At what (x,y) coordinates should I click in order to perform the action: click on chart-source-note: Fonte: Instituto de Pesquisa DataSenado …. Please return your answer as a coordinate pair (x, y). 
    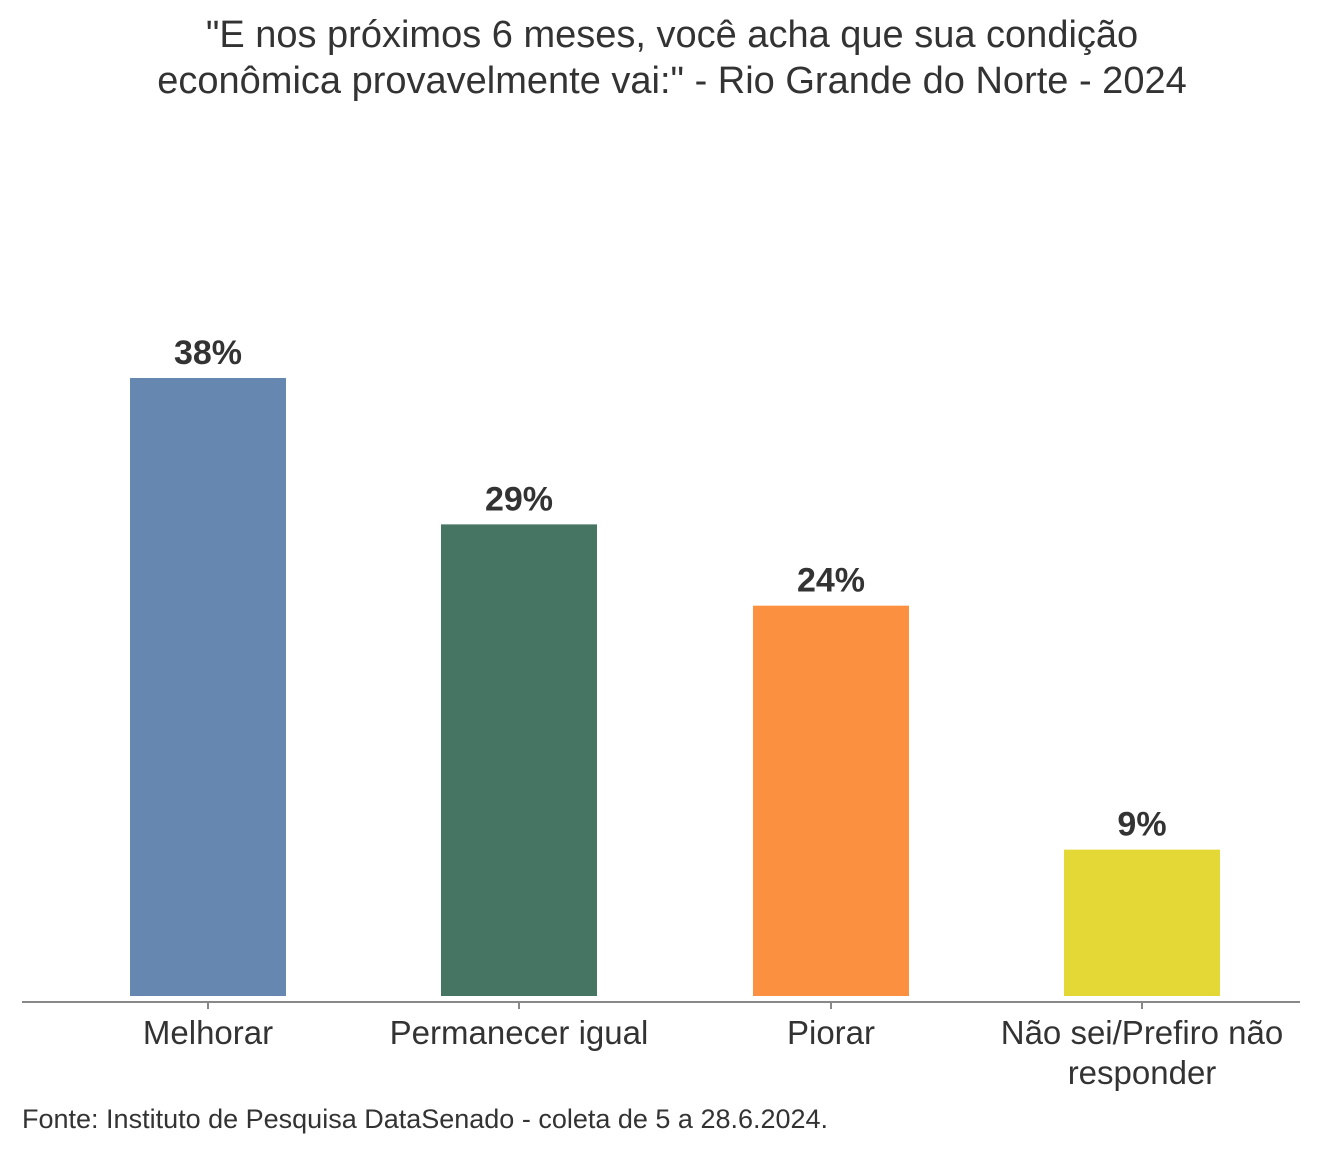
    Looking at the image, I should click on (425, 1119).